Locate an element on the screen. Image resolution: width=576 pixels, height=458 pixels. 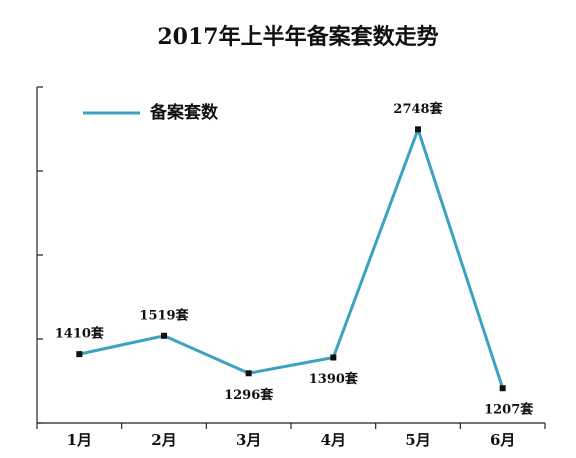
x-tick-label: 6月 is located at coordinates (502, 440).